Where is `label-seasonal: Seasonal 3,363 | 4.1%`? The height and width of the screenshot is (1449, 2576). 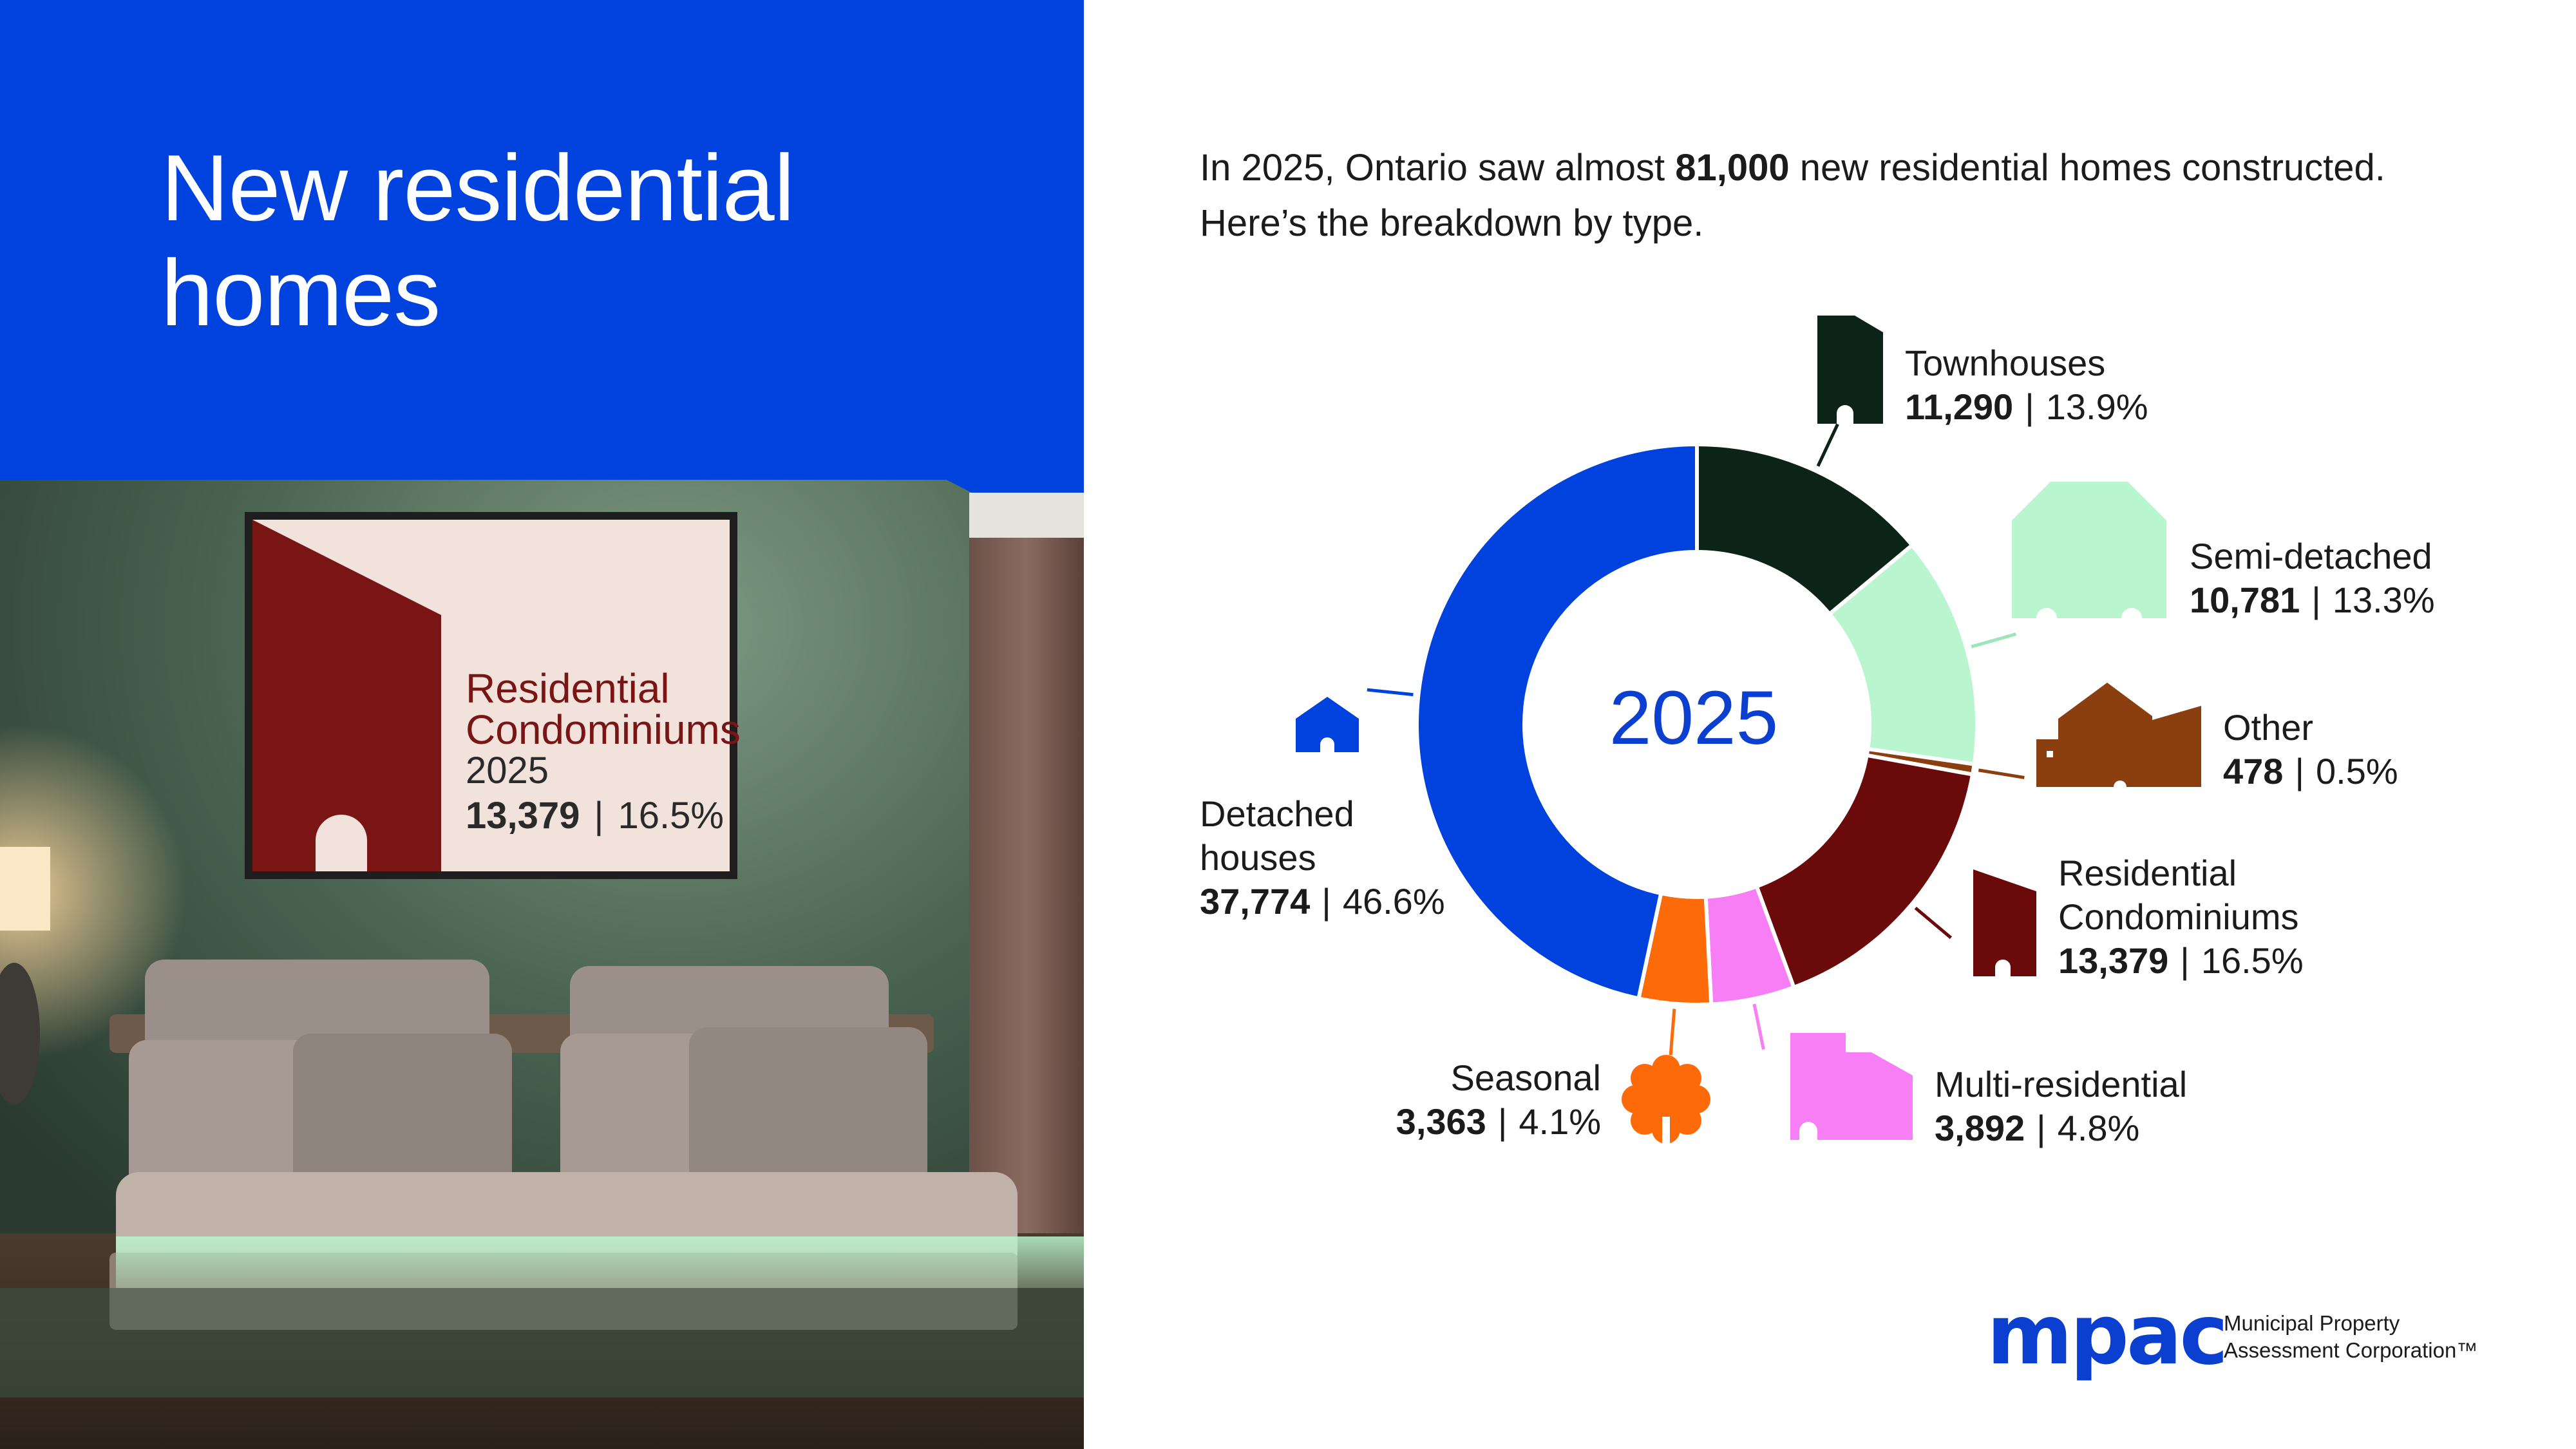
label-seasonal: Seasonal 3,363 | 4.1% is located at coordinates (1477, 1100).